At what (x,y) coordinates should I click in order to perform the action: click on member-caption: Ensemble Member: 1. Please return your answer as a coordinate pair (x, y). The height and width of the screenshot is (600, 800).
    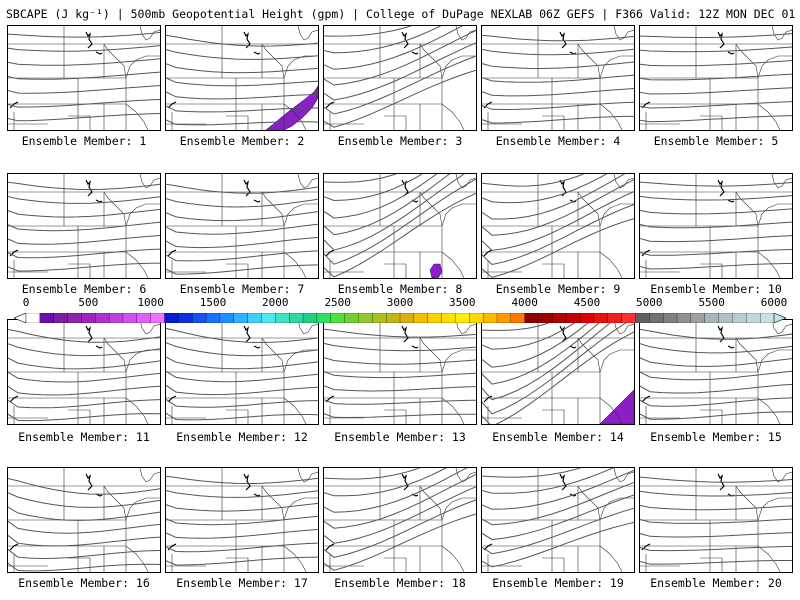
    Looking at the image, I should click on (84, 141).